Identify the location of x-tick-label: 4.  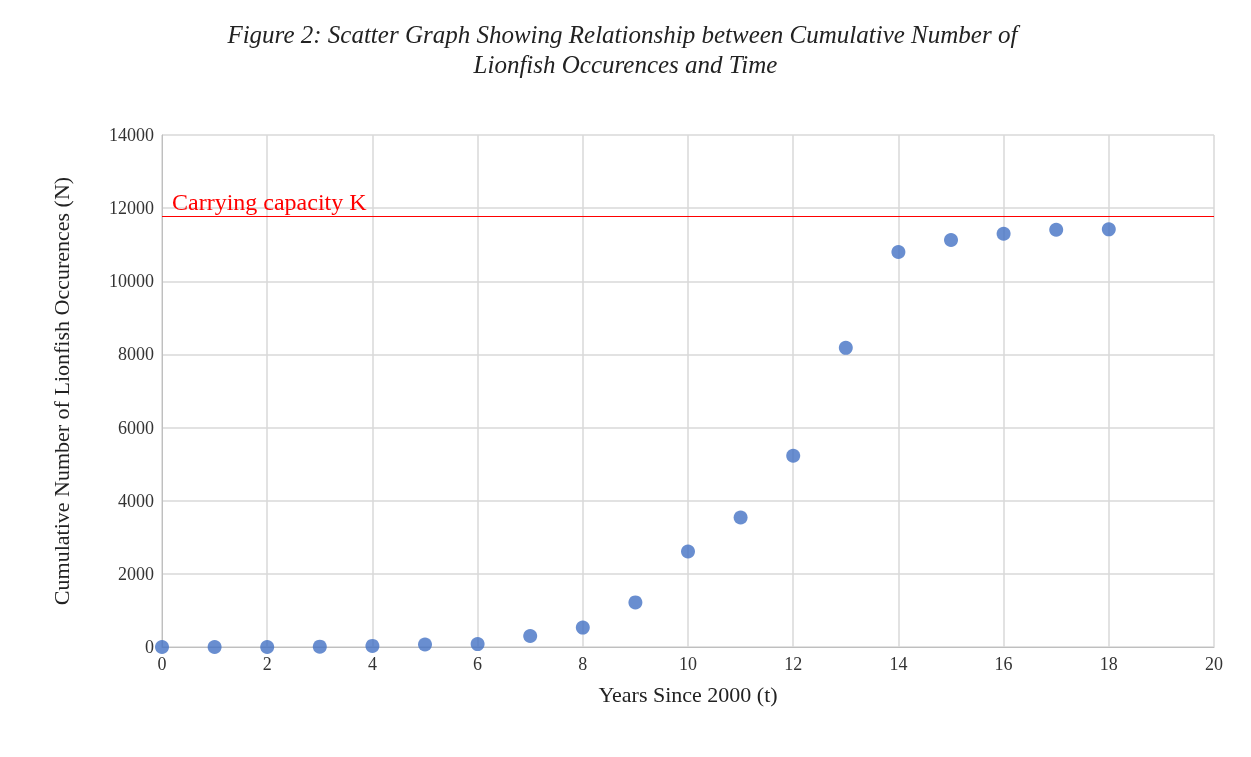
(372, 664).